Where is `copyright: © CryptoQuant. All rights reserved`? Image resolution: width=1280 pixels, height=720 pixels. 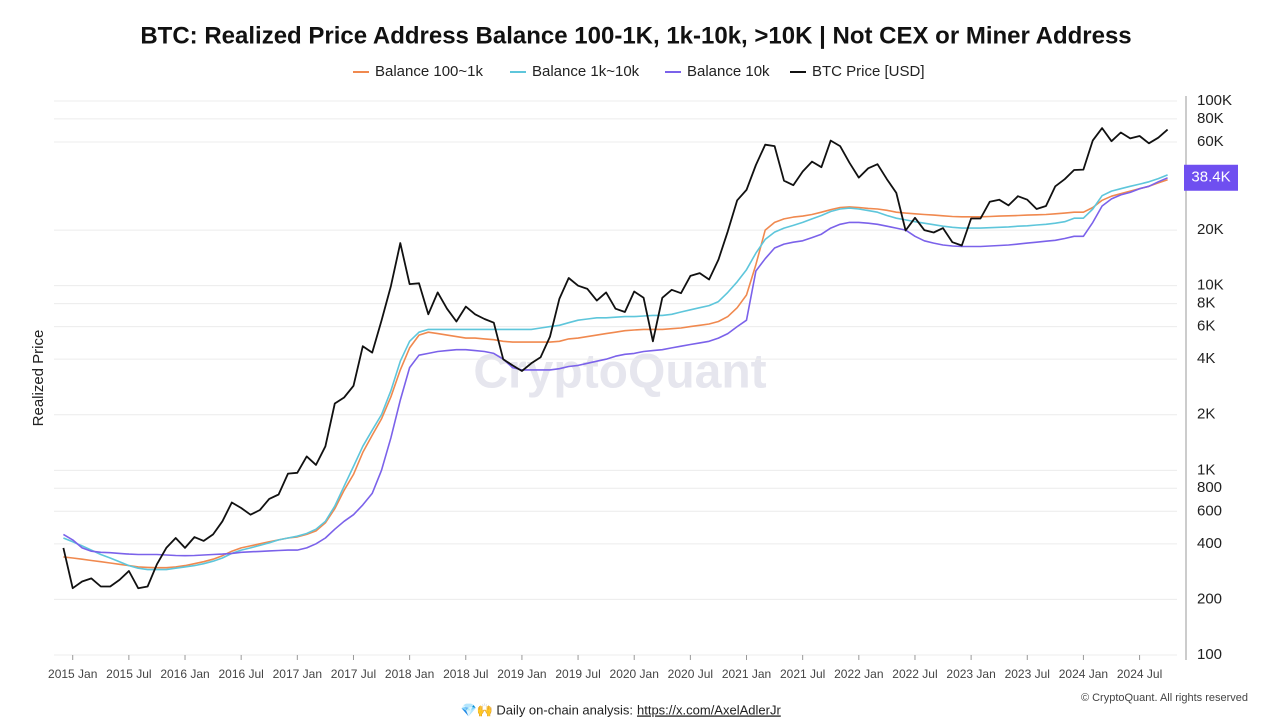
copyright: © CryptoQuant. All rights reserved is located at coordinates (1164, 698).